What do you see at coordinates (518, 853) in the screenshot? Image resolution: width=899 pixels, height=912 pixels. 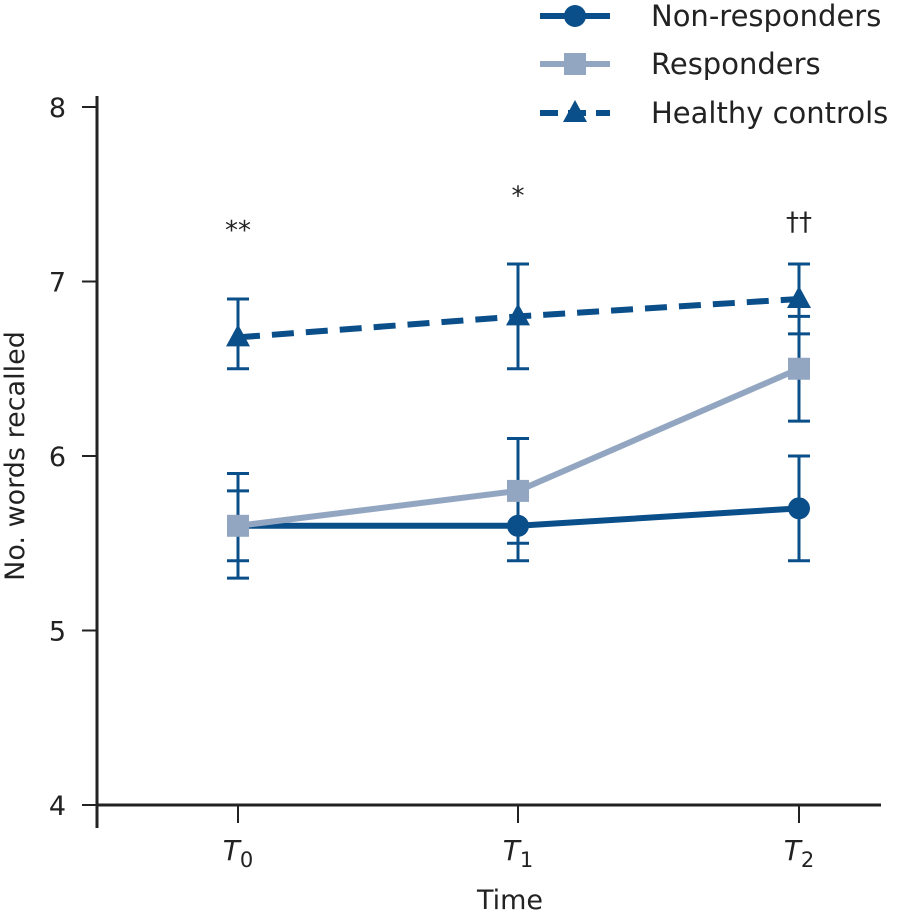 I see `x-tick-label: T1` at bounding box center [518, 853].